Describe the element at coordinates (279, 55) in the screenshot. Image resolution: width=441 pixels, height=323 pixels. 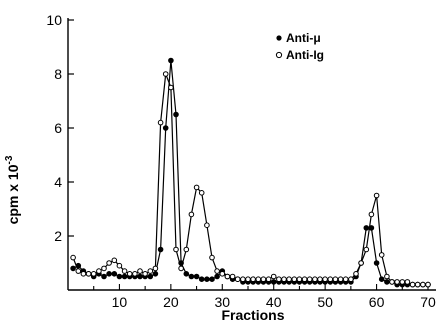
I see `legend-marker-anti-ig` at that location.